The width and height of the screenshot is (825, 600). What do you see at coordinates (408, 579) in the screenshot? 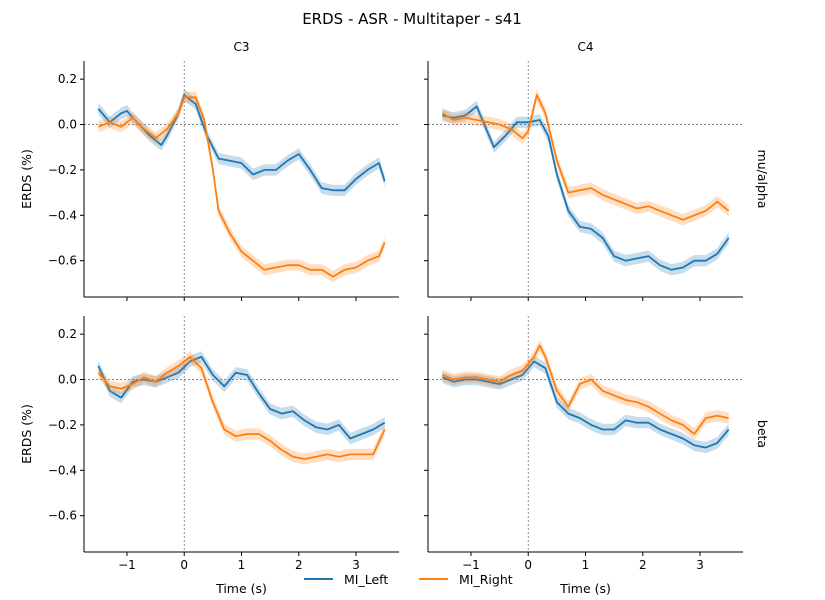
I see `legend: MI_Left MI_Right` at bounding box center [408, 579].